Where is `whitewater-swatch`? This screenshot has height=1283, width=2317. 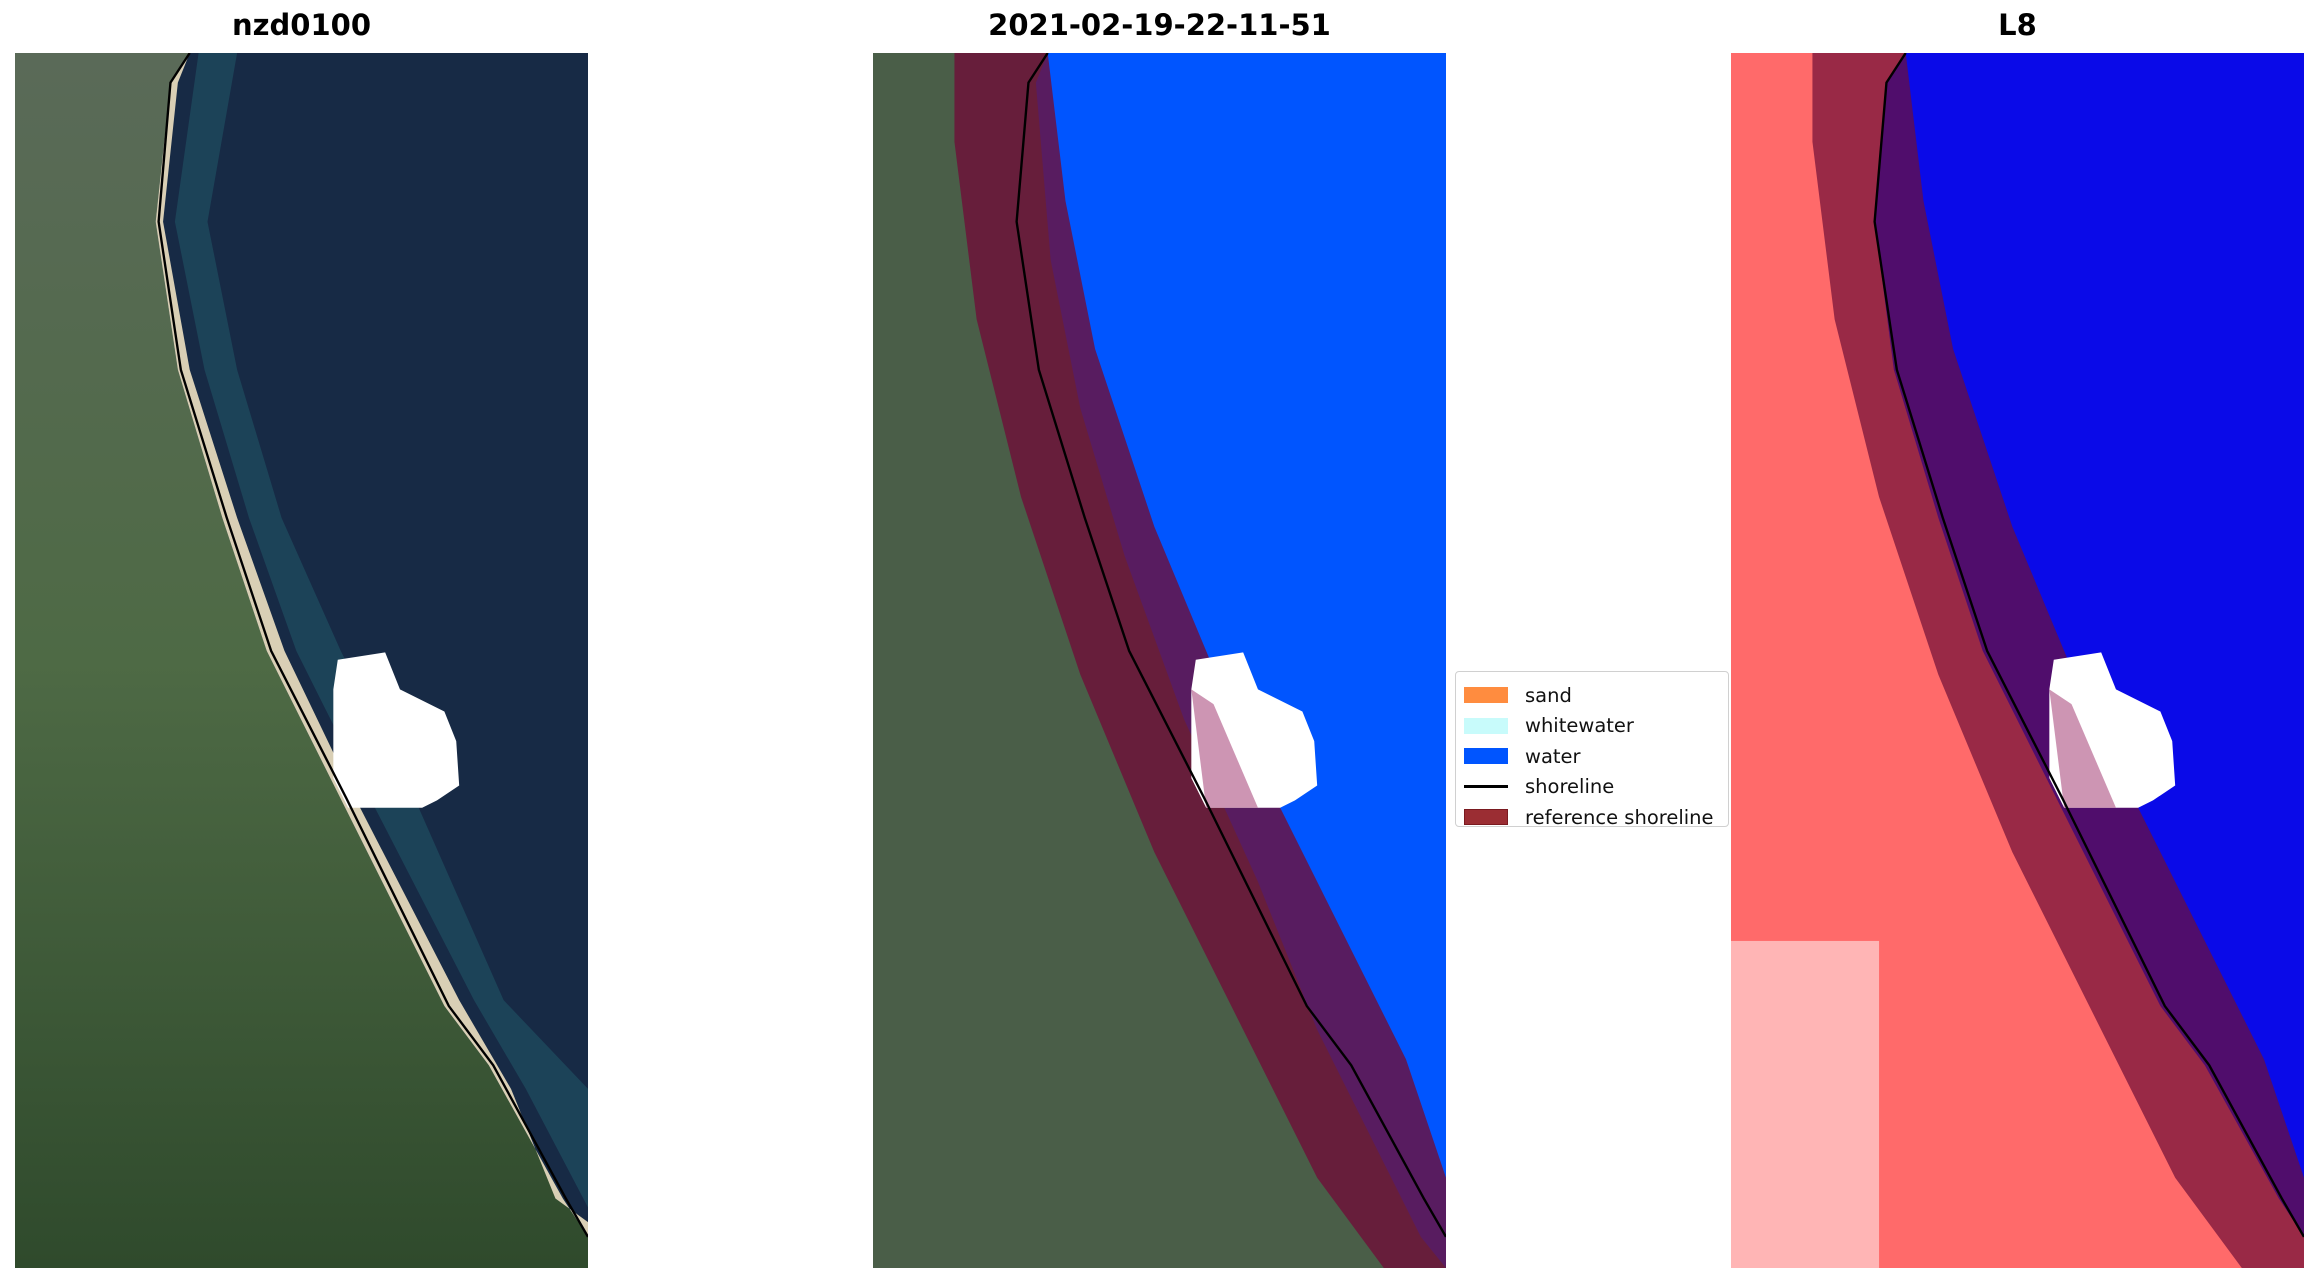
whitewater-swatch is located at coordinates (1486, 725).